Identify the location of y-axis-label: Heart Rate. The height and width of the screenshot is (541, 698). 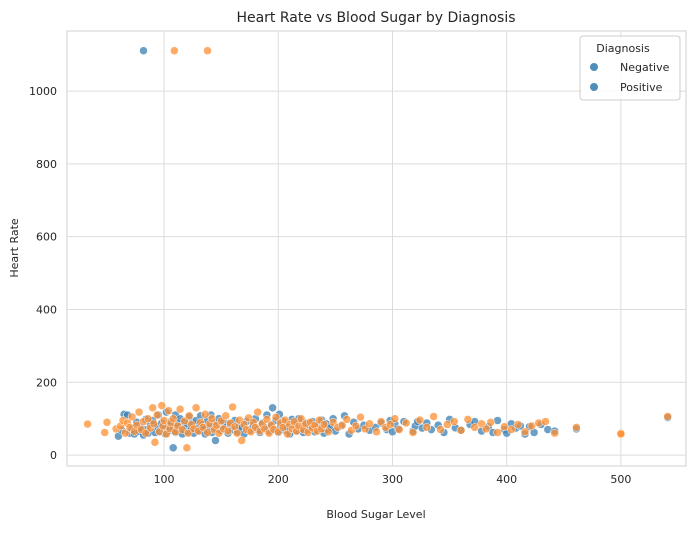
(14, 248).